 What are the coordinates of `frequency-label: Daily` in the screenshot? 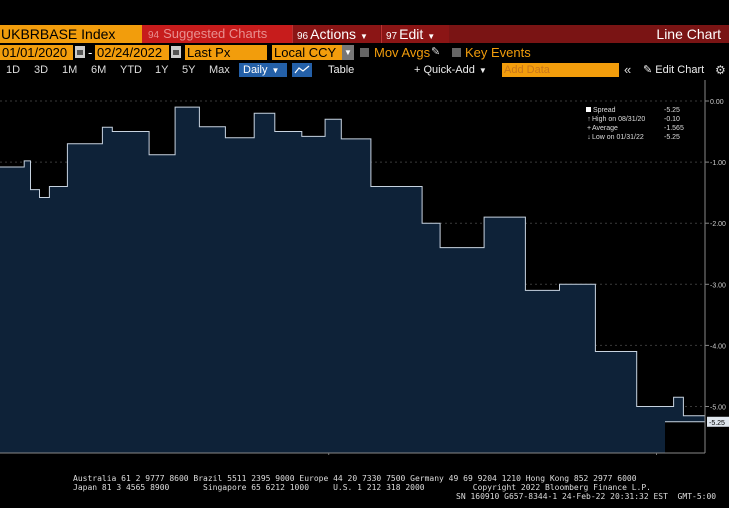 It's located at (255, 70).